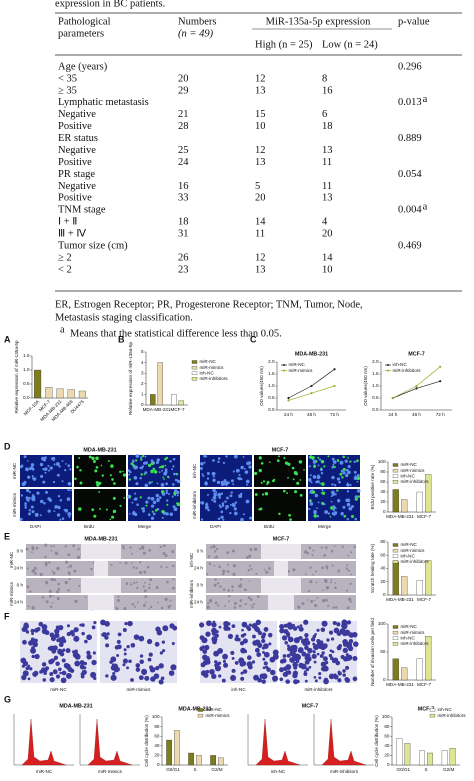  Describe the element at coordinates (392, 414) in the screenshot. I see `x-tick-label: 24 h` at that location.